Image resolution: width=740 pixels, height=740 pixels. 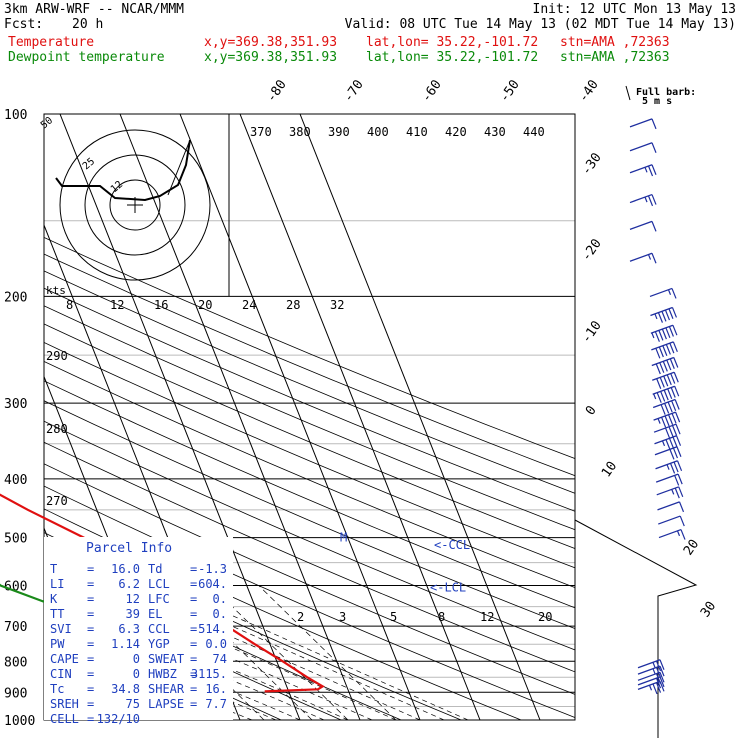 I want to click on parcel-value: 132/10, so click(x=118, y=719).